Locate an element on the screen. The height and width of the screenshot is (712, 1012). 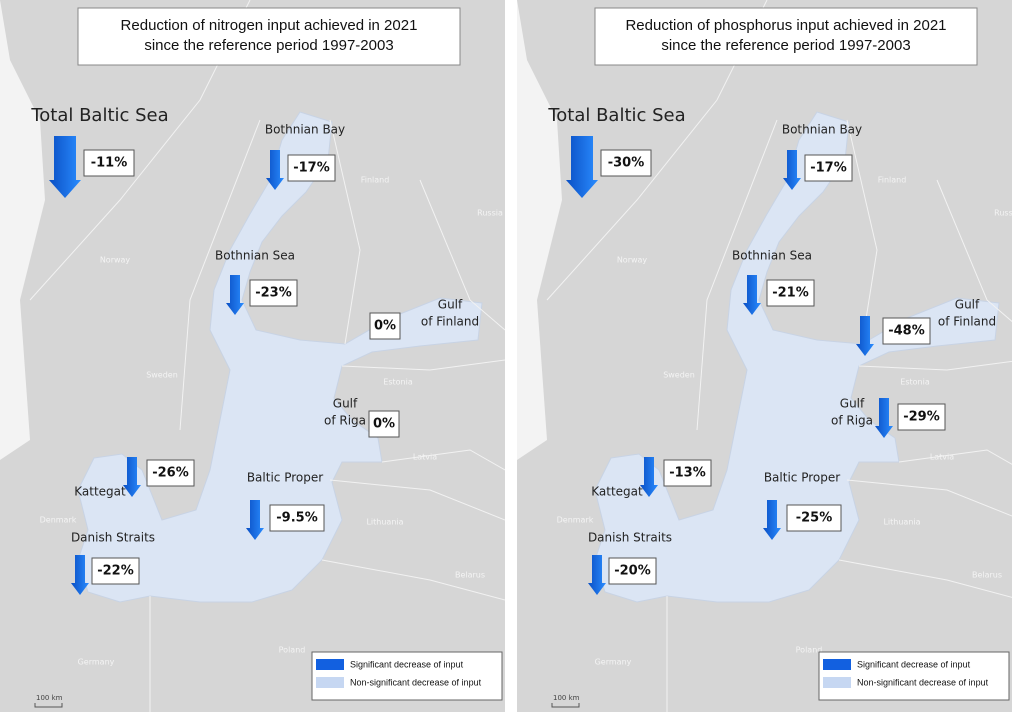
country-label: Norway is located at coordinates (115, 260).